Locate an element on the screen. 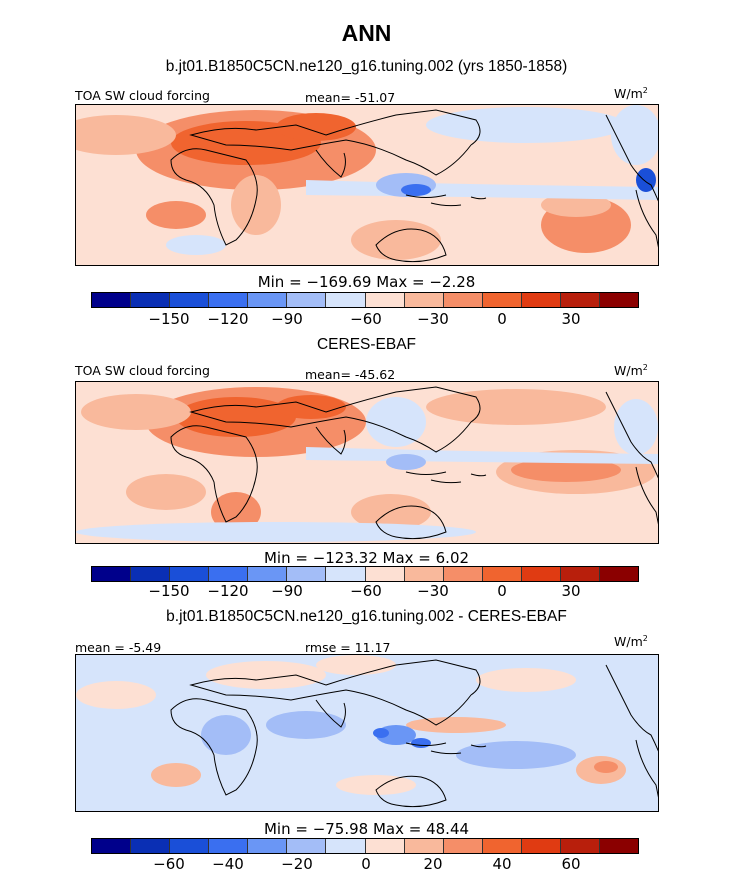 This screenshot has width=733, height=878. panel-3-tick: −20 is located at coordinates (297, 864).